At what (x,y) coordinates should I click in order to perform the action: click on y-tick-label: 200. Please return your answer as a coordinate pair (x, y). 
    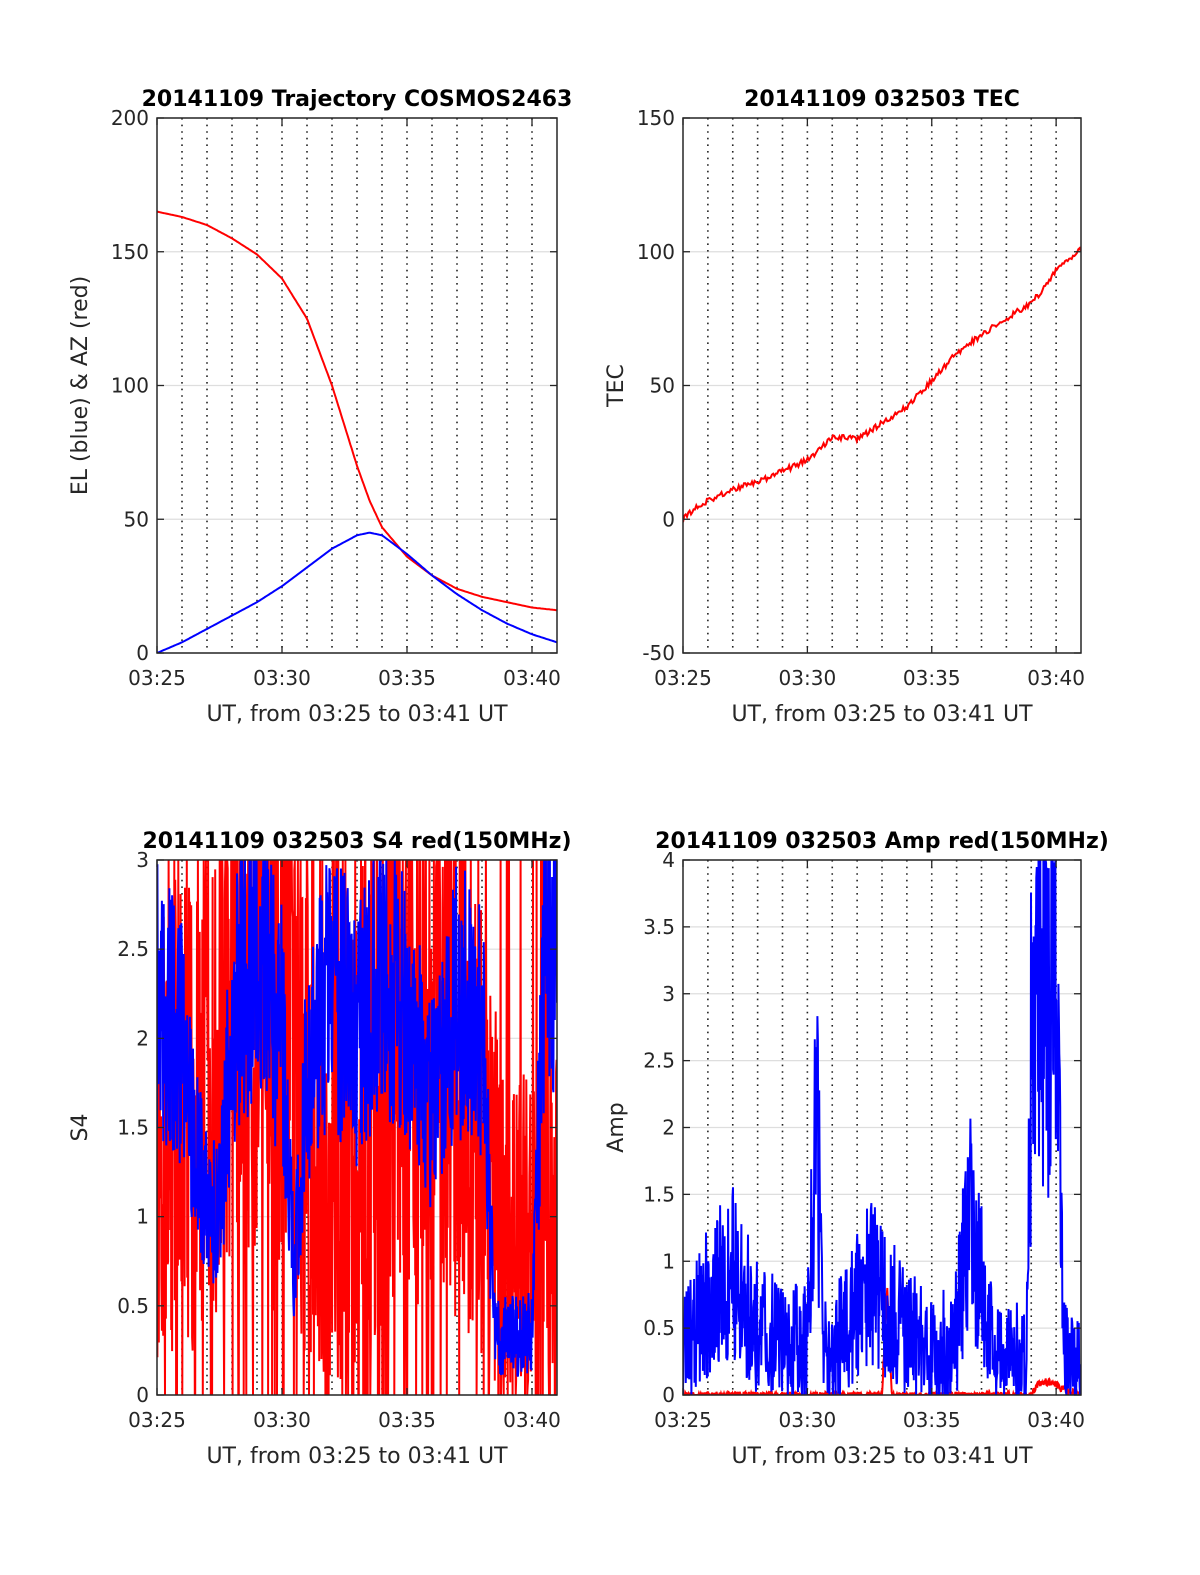
    Looking at the image, I should click on (130, 118).